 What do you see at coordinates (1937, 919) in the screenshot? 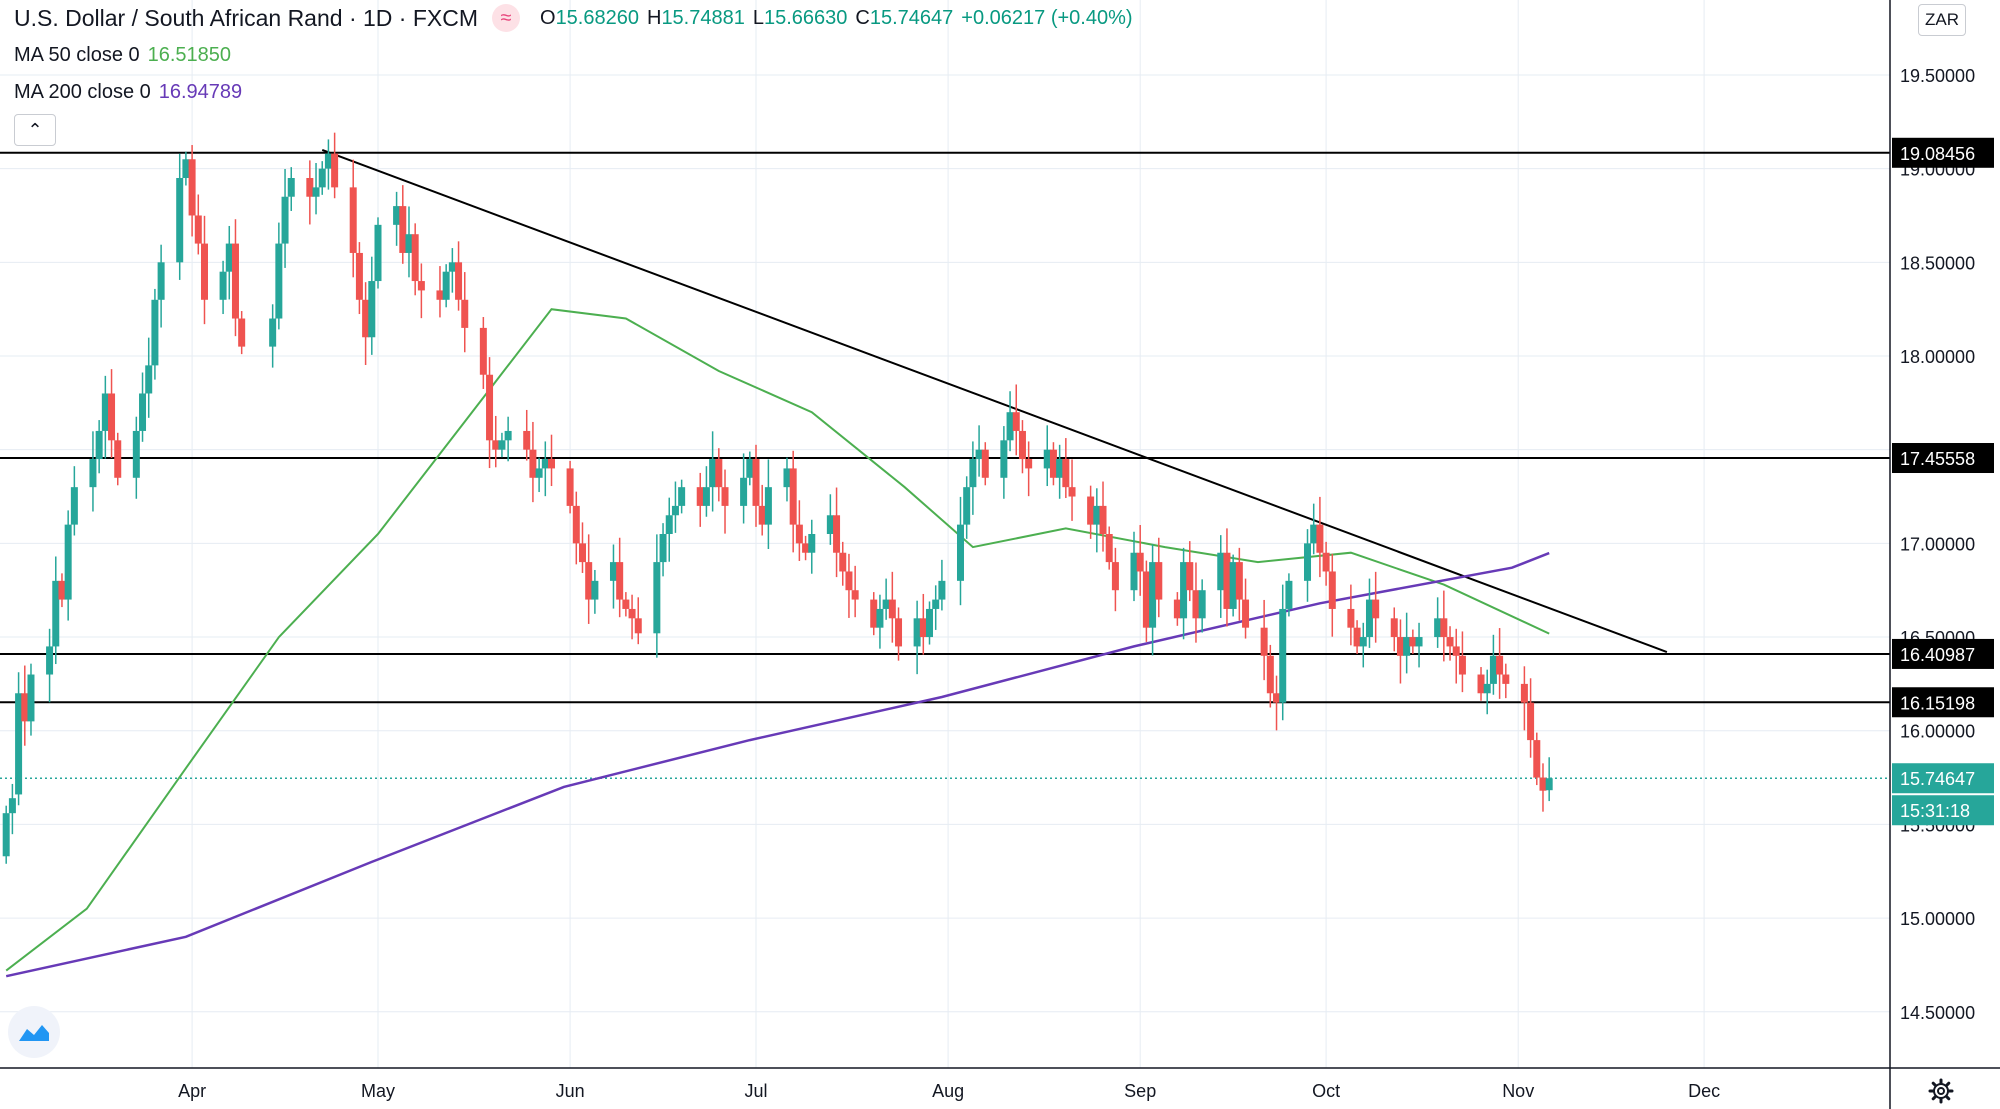
I see `y-tick-label: 15.00000` at bounding box center [1937, 919].